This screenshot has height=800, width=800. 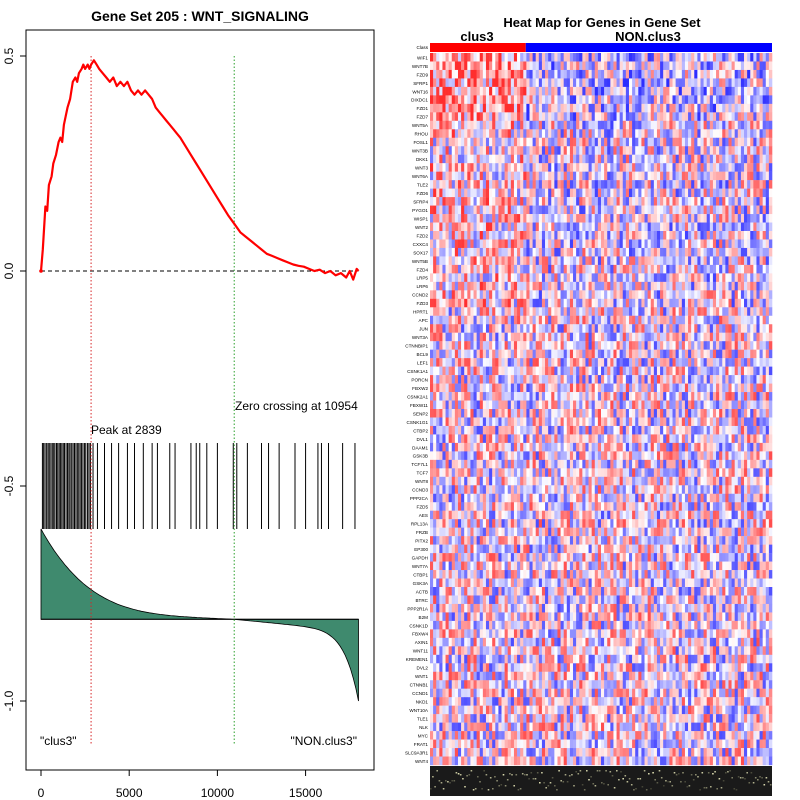 I want to click on y-tick-label: -0.5, so click(x=9, y=485).